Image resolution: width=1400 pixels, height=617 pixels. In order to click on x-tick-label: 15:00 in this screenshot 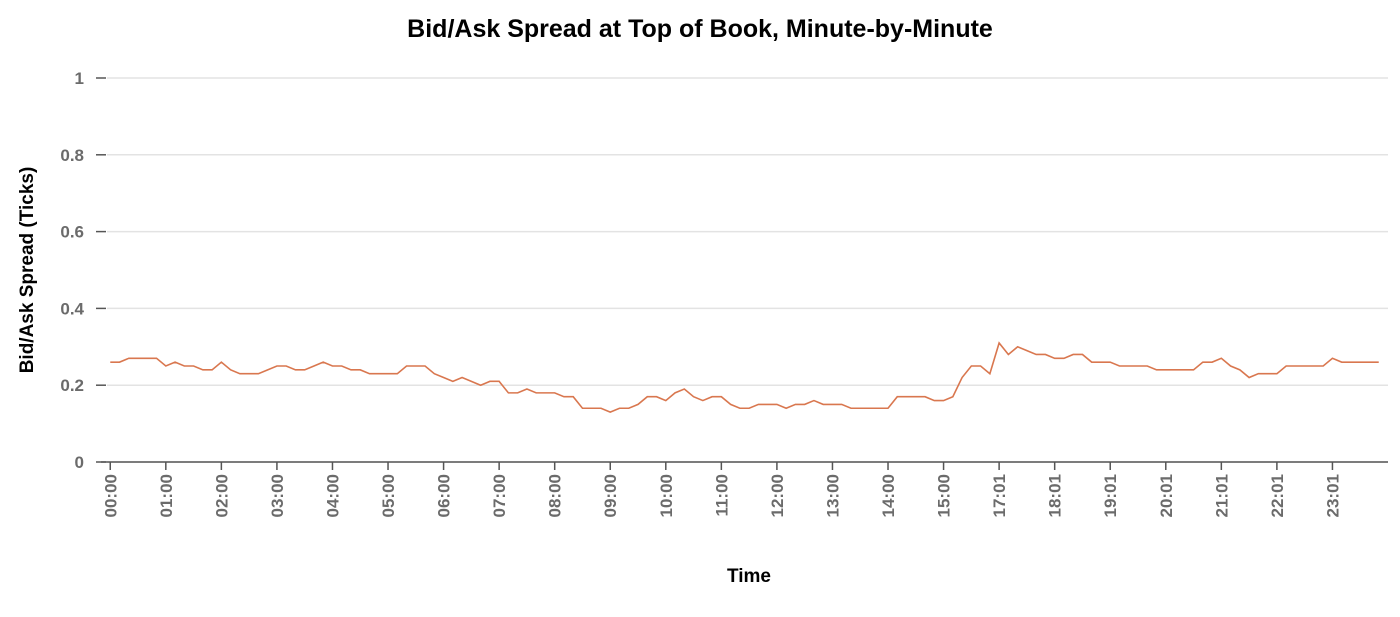, I will do `click(944, 495)`.